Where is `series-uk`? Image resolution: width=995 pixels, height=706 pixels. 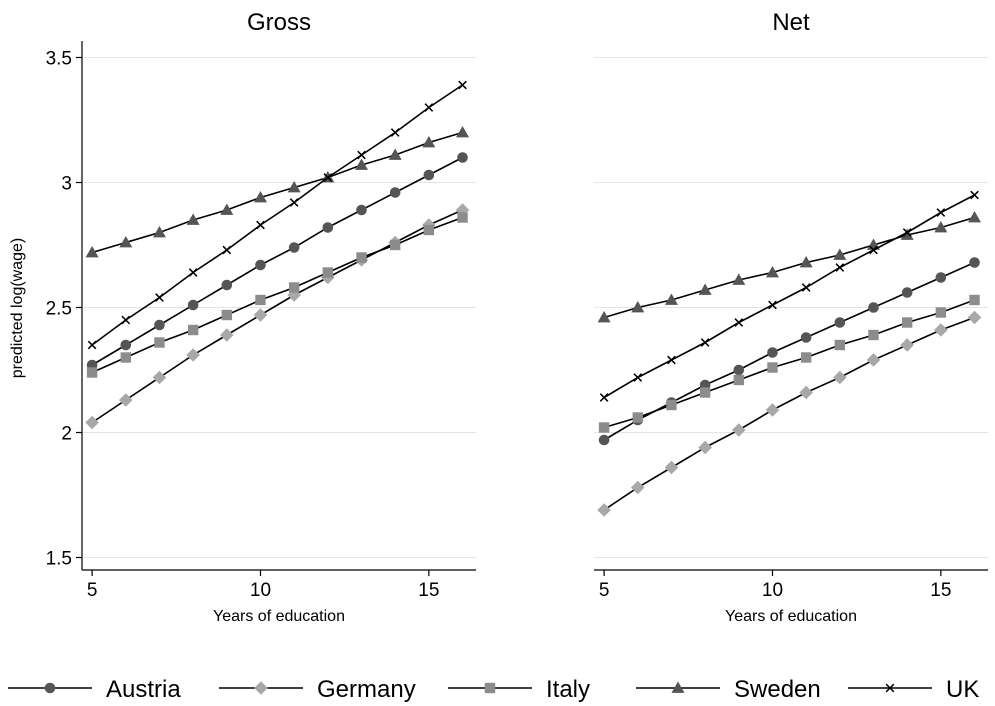
series-uk is located at coordinates (277, 215).